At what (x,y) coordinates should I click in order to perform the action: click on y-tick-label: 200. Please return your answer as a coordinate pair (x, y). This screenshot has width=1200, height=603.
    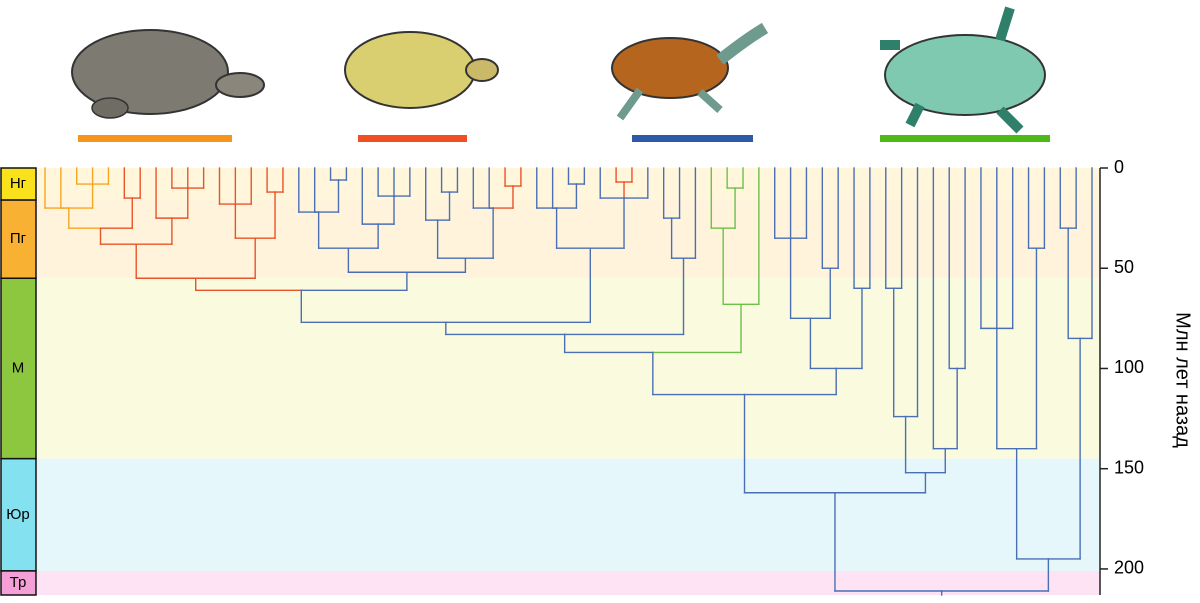
    Looking at the image, I should click on (1129, 568).